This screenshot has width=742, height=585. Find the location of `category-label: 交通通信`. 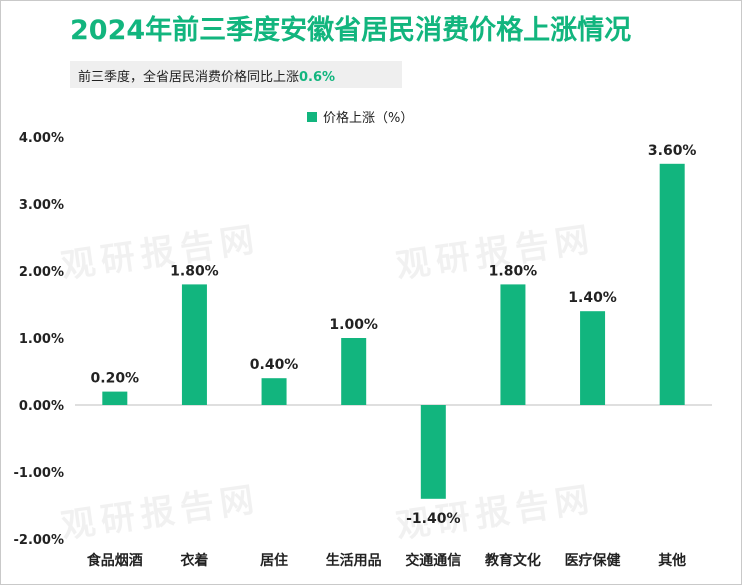

category-label: 交通通信 is located at coordinates (433, 560).